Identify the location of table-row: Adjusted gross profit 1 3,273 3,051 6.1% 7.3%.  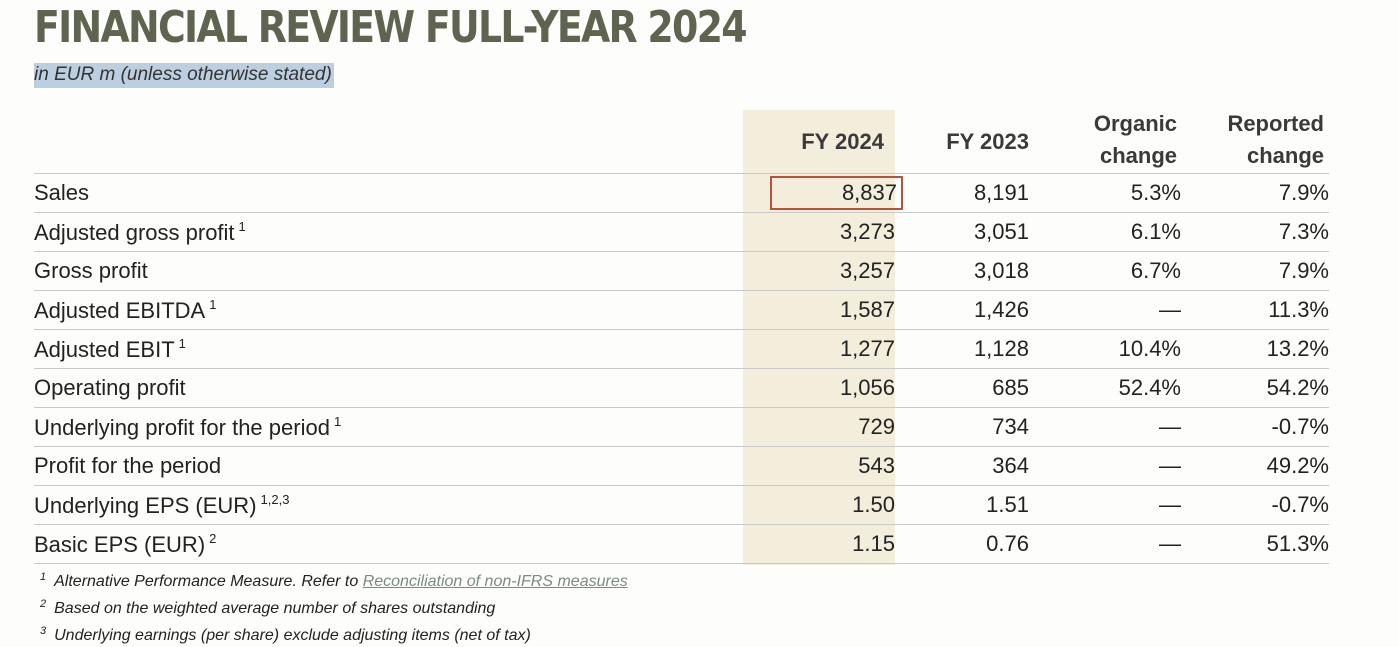
(681, 232).